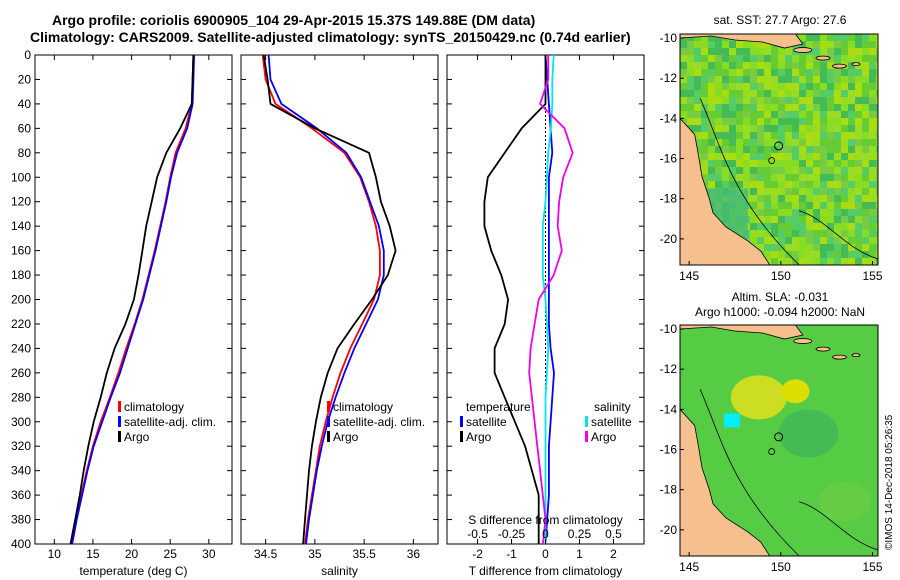 The image size is (900, 580). What do you see at coordinates (779, 149) in the screenshot?
I see `sst-map-content` at bounding box center [779, 149].